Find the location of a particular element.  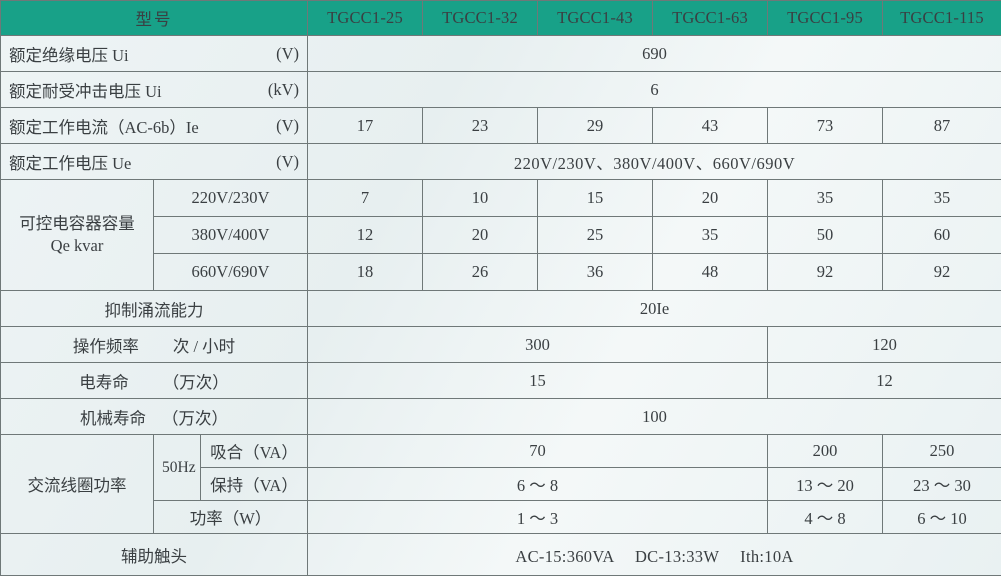

label-coil-pickup: 吸合（VA） is located at coordinates (254, 451).